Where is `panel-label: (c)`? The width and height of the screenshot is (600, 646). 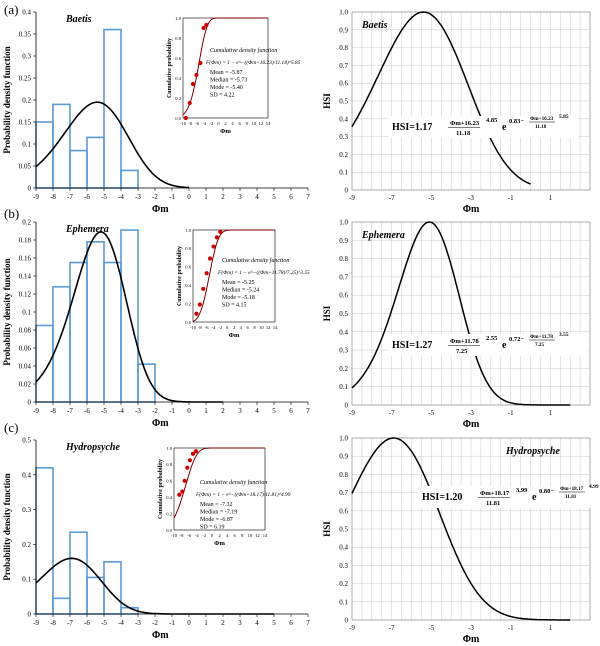
panel-label: (c) is located at coordinates (11, 427).